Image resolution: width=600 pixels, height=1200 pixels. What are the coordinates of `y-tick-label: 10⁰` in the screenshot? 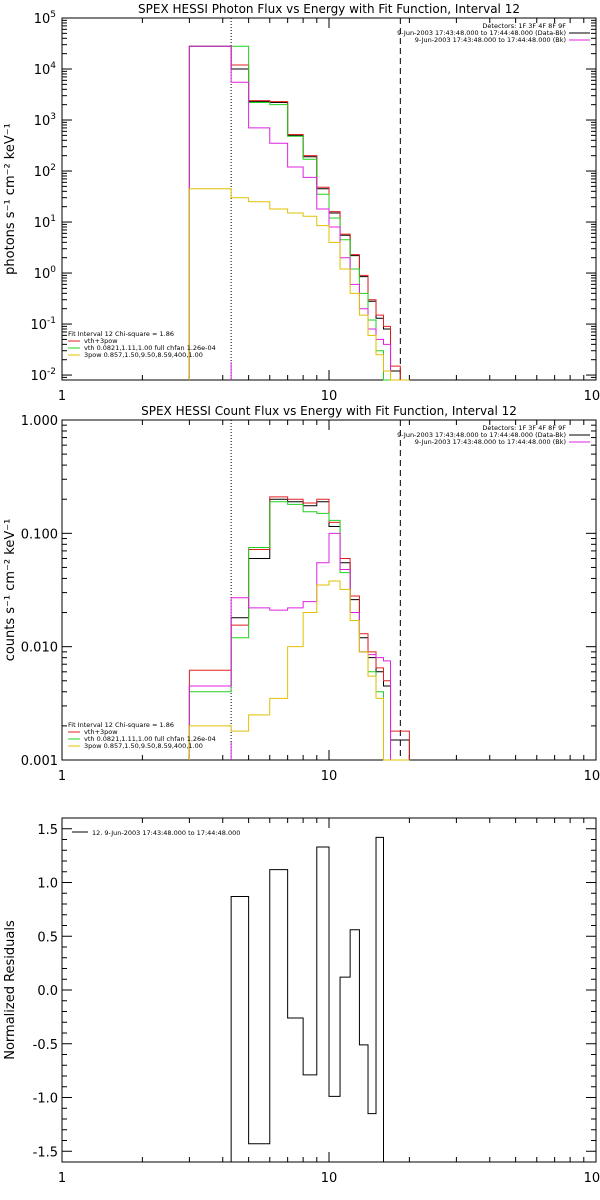 It's located at (45, 273).